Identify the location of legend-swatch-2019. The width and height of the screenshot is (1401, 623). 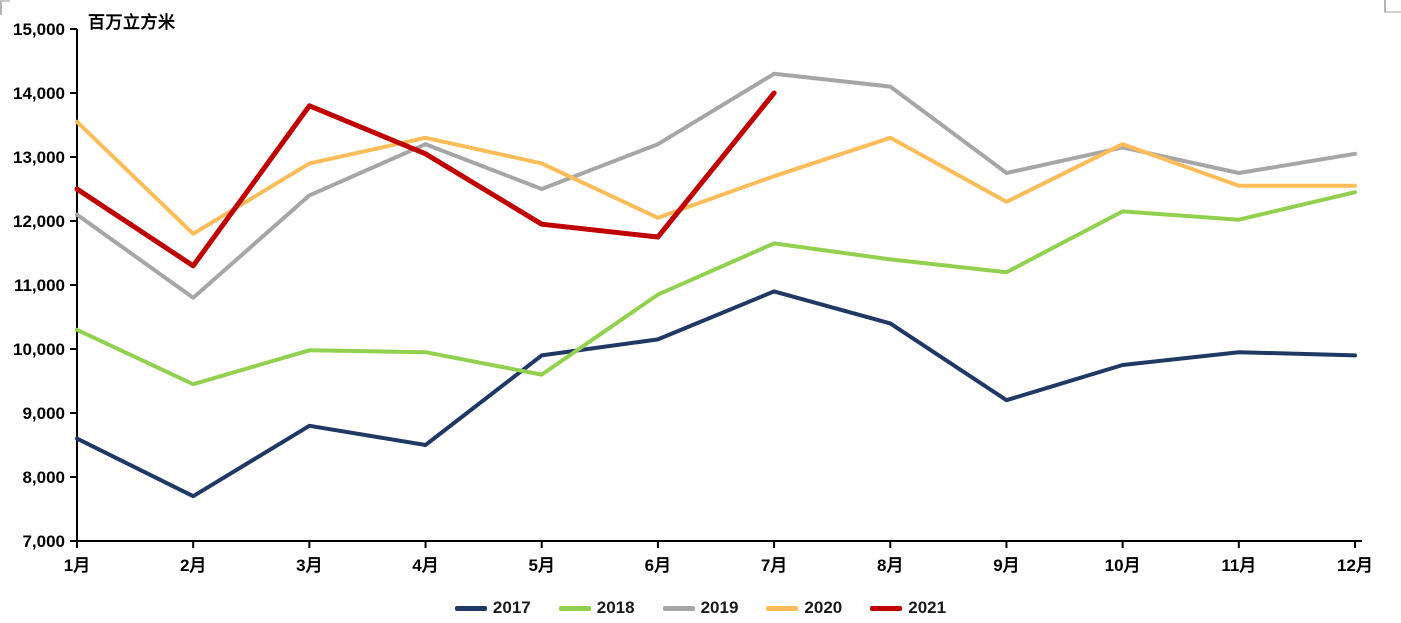
(678, 608).